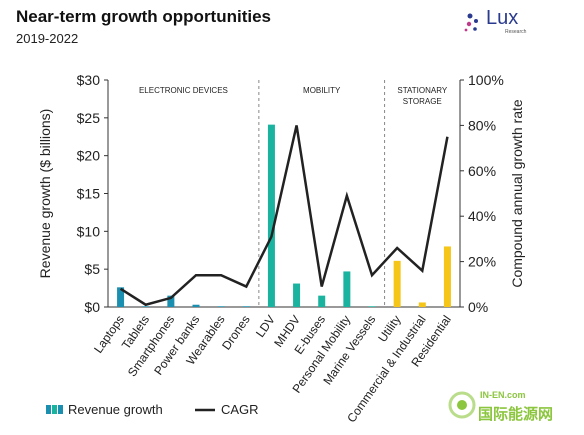  What do you see at coordinates (89, 118) in the screenshot?
I see `left-tick-label: $25` at bounding box center [89, 118].